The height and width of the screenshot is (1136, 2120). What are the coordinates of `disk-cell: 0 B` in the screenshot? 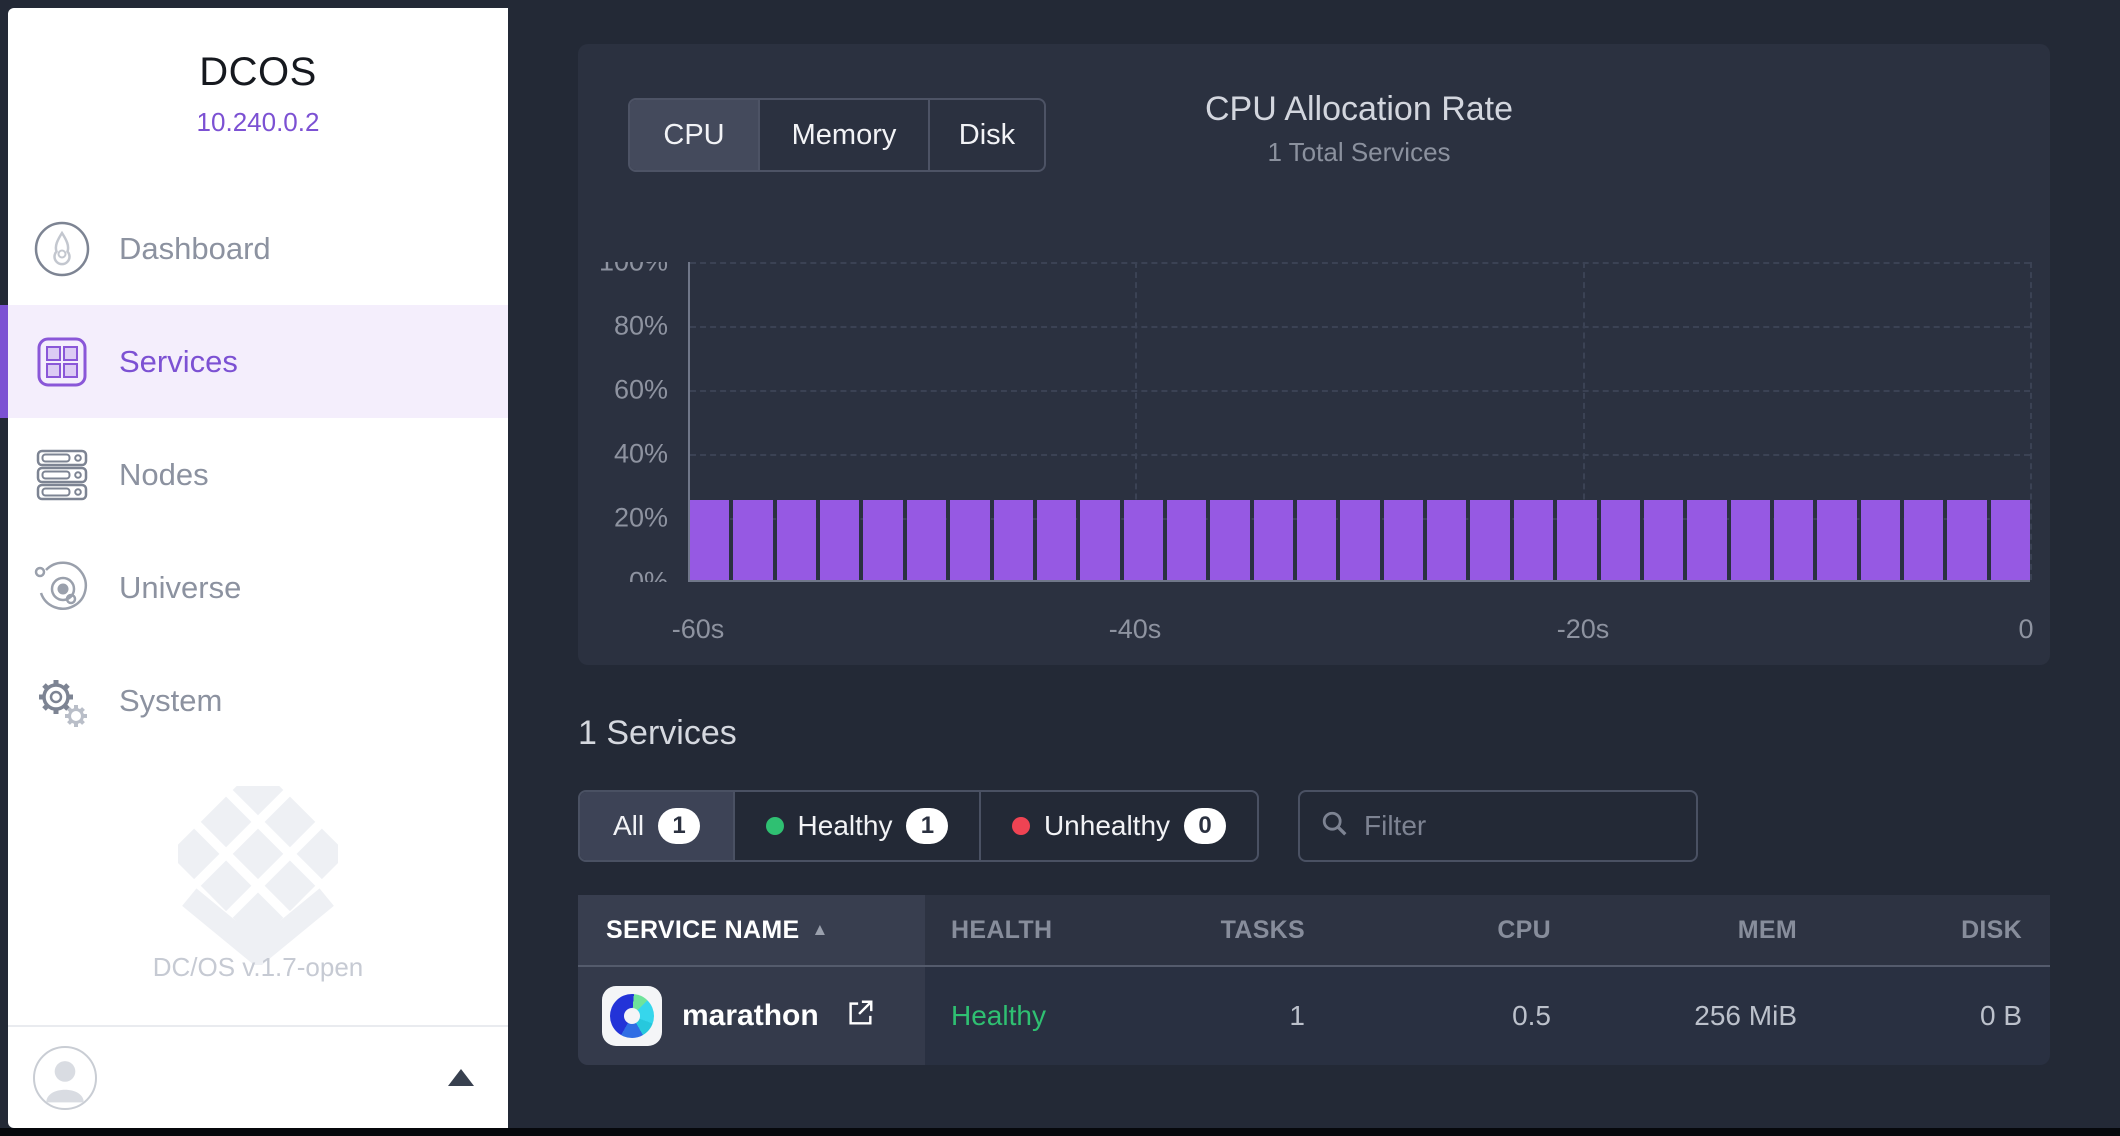 It's located at (2000, 1015).